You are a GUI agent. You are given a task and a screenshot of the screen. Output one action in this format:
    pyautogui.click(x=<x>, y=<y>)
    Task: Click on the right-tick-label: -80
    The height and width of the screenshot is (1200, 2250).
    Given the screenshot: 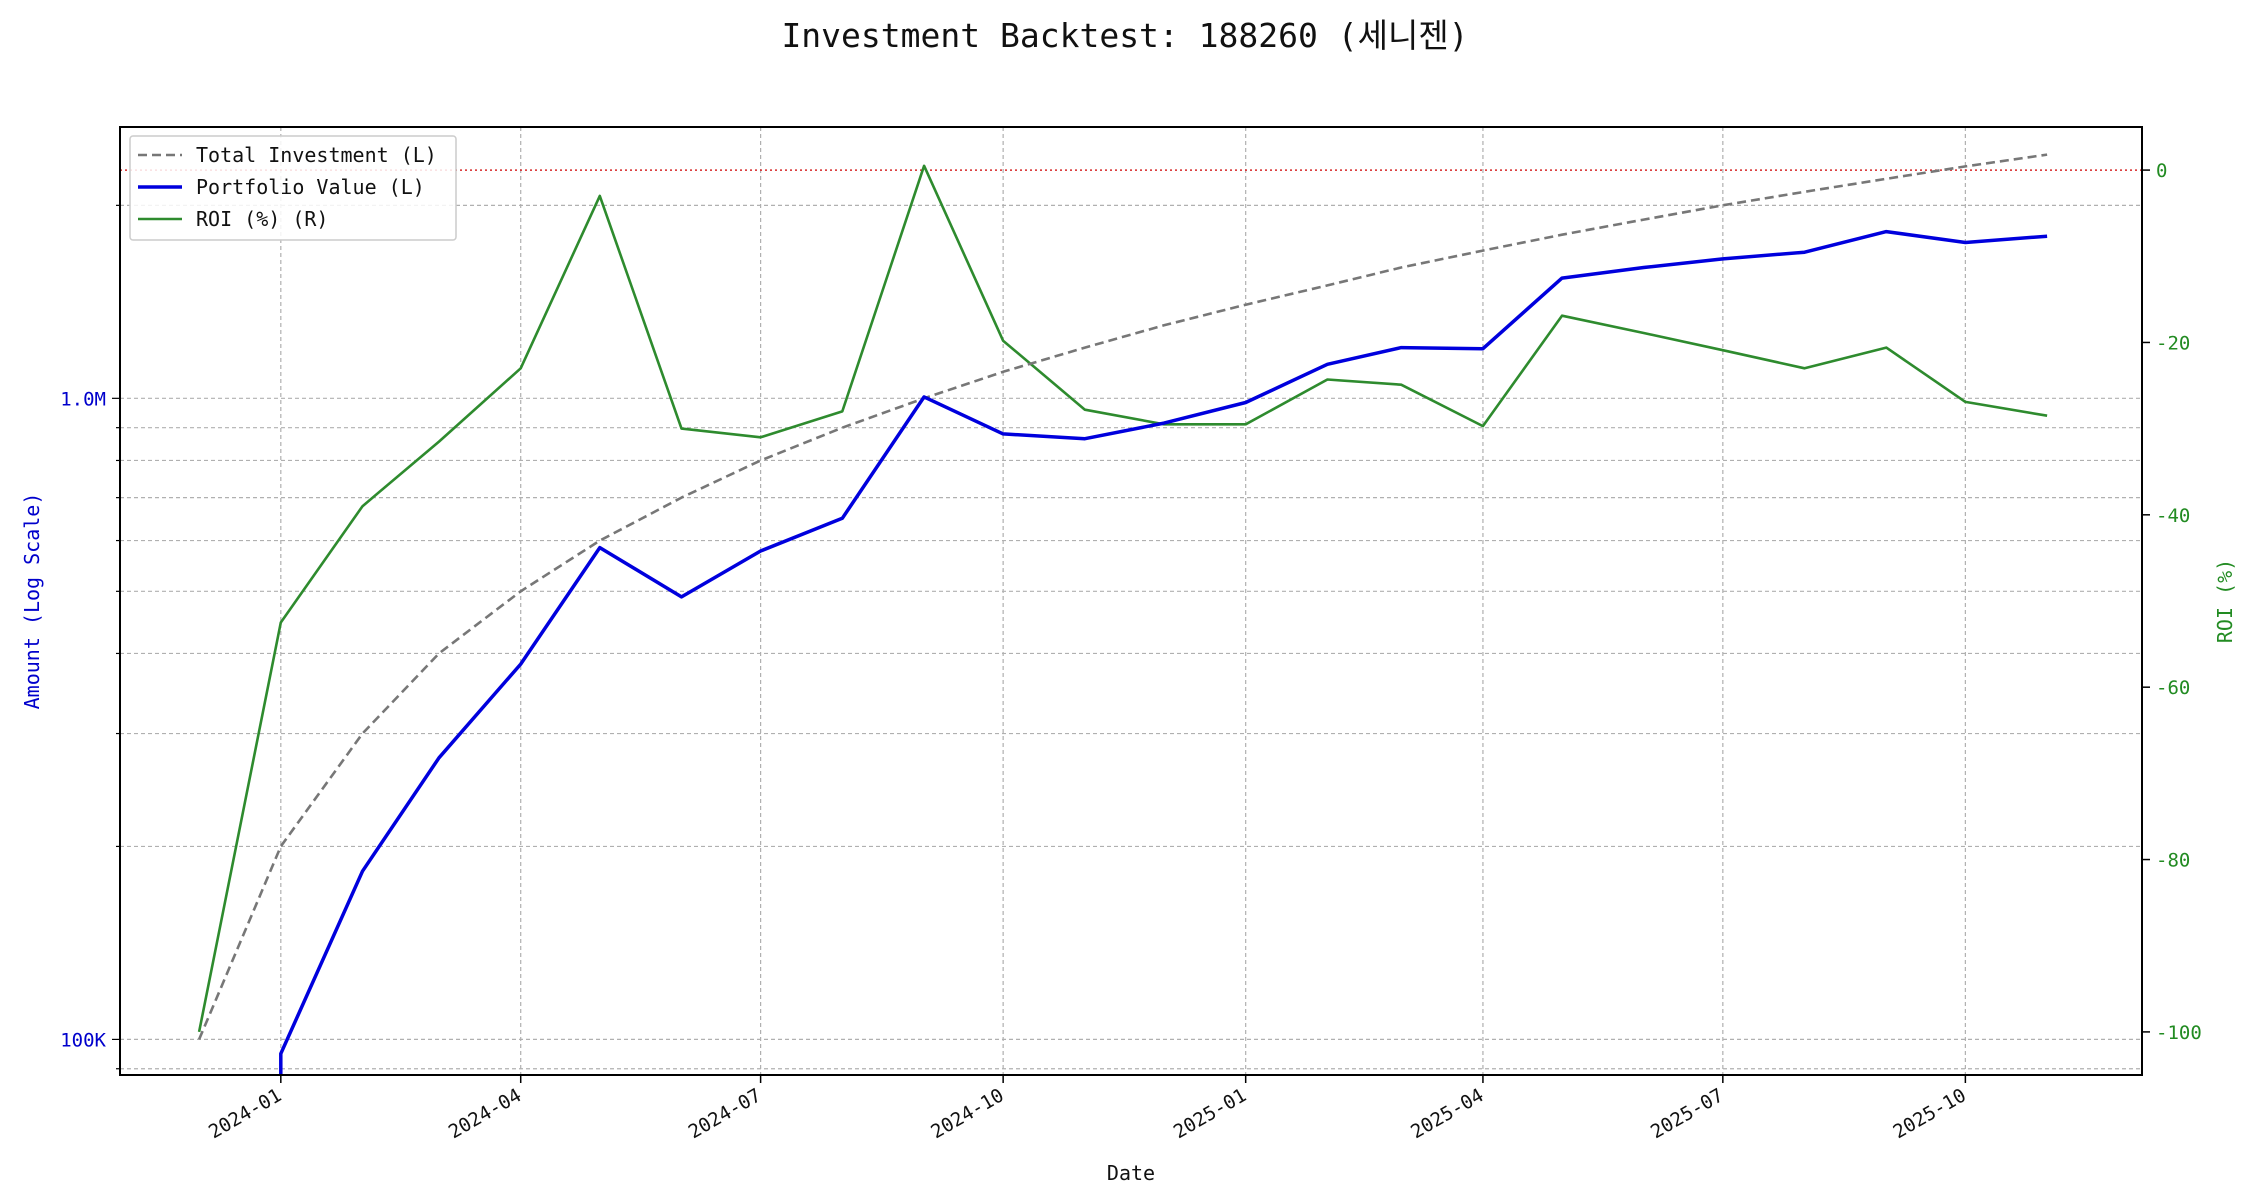 What is the action you would take?
    pyautogui.click(x=2173, y=861)
    